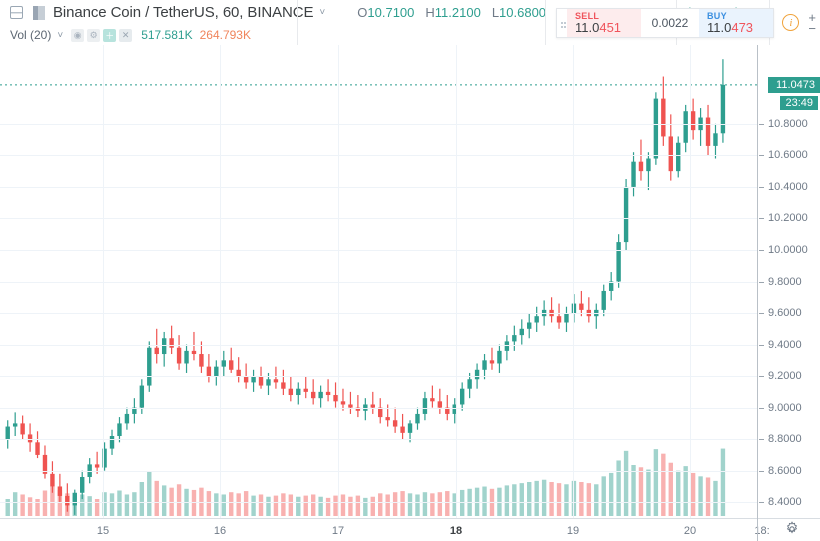 This screenshot has height=541, width=820. Describe the element at coordinates (573, 531) in the screenshot. I see `time-axis-tick: 19` at that location.